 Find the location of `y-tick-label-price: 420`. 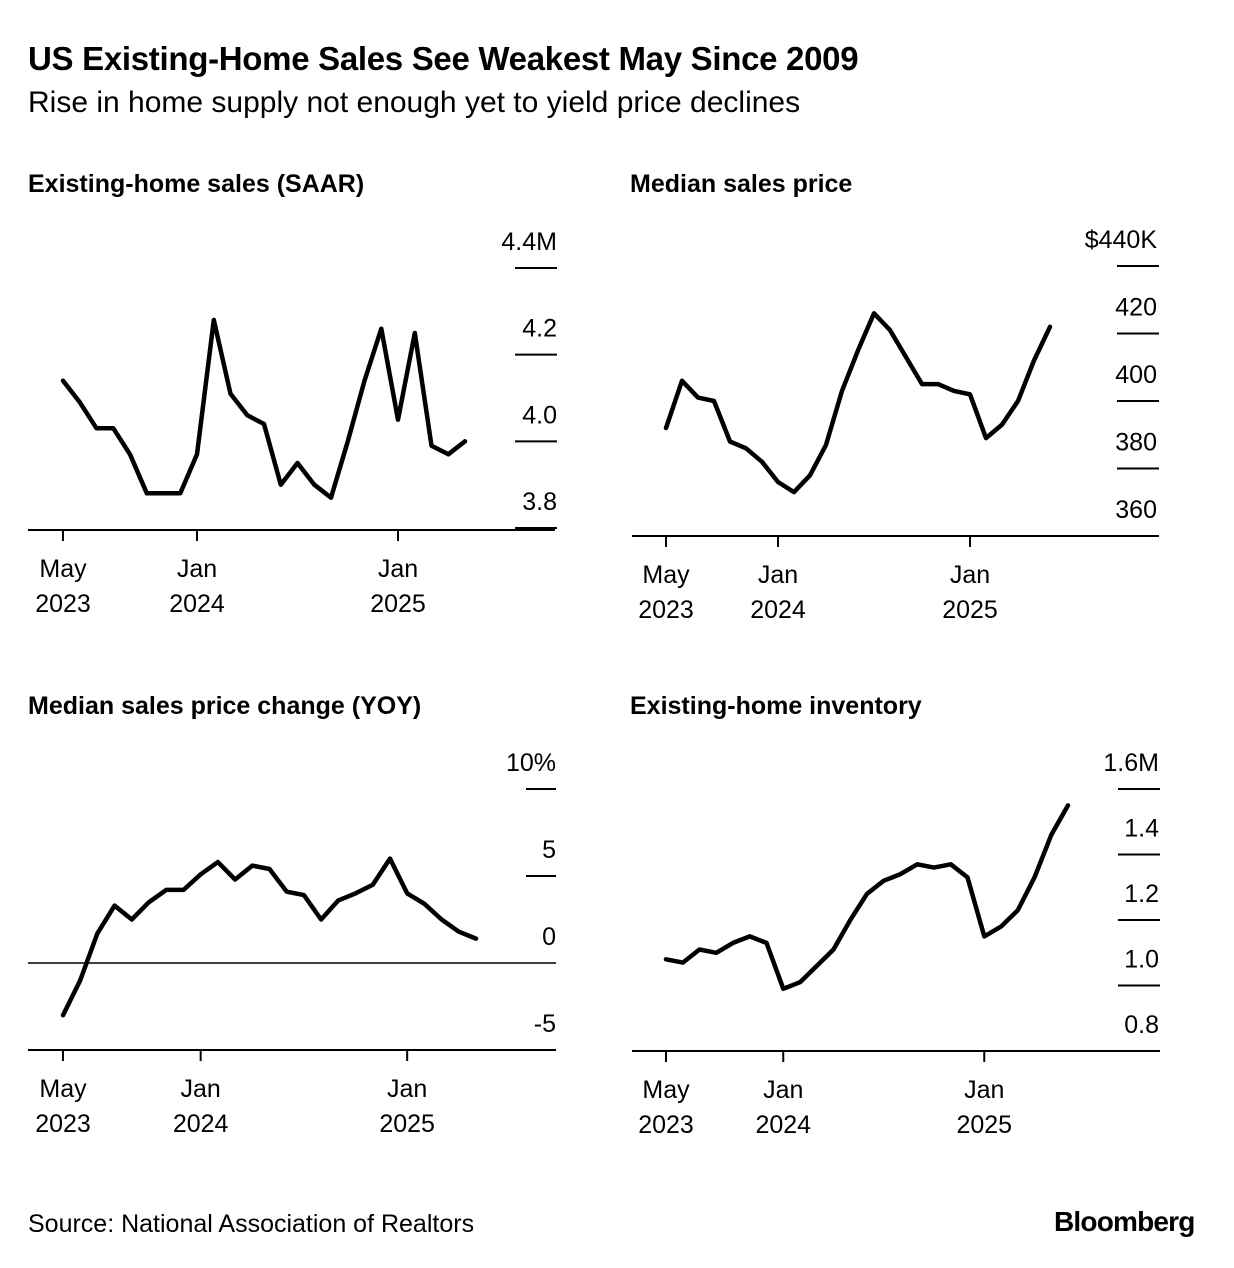

y-tick-label-price: 420 is located at coordinates (1136, 308).